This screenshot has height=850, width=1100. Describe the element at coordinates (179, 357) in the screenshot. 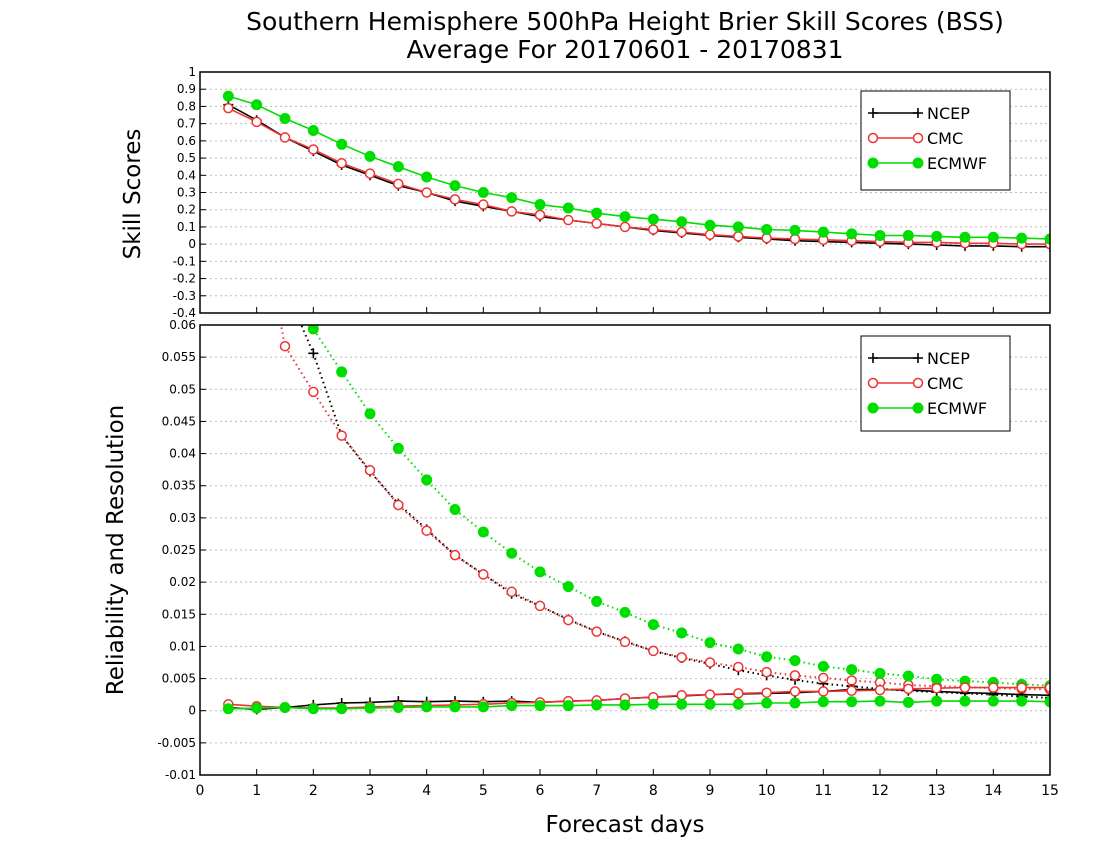

I see `bottom-ytick-label: 0.055` at that location.